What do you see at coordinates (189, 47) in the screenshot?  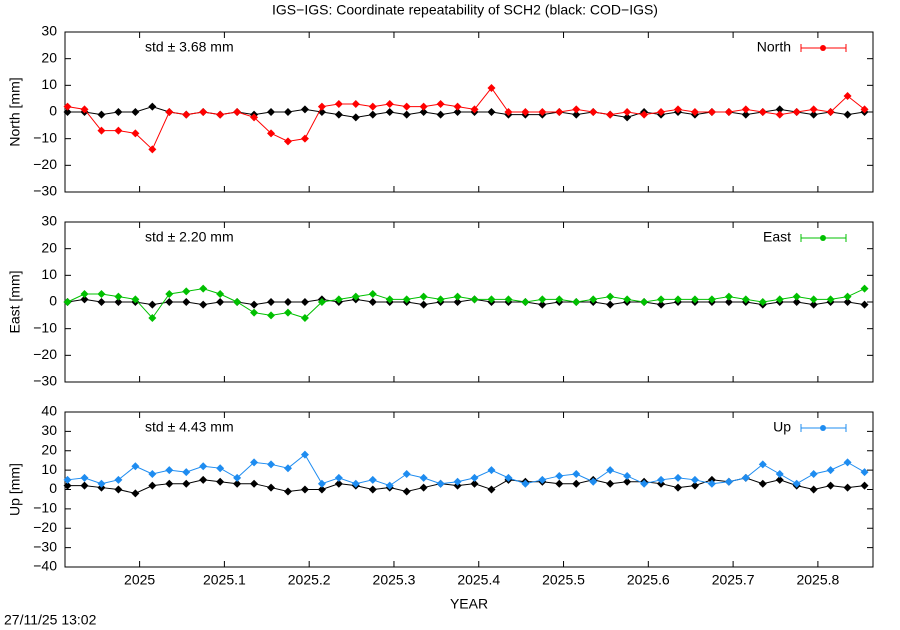 I see `std-annotation: std ± 3.68 mm` at bounding box center [189, 47].